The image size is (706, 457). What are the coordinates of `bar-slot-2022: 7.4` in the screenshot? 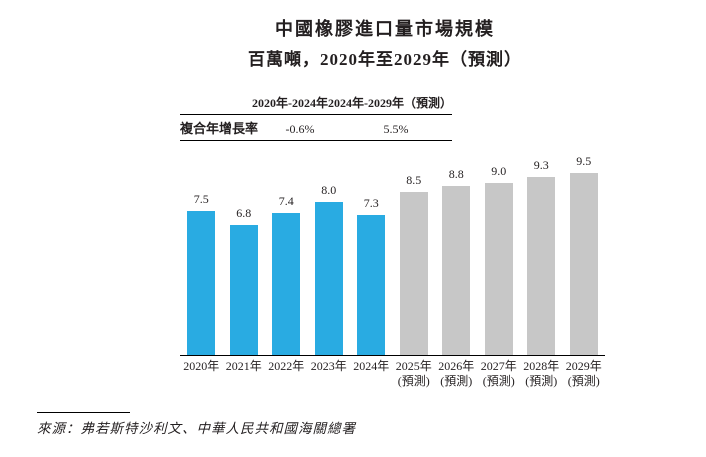 It's located at (286, 274).